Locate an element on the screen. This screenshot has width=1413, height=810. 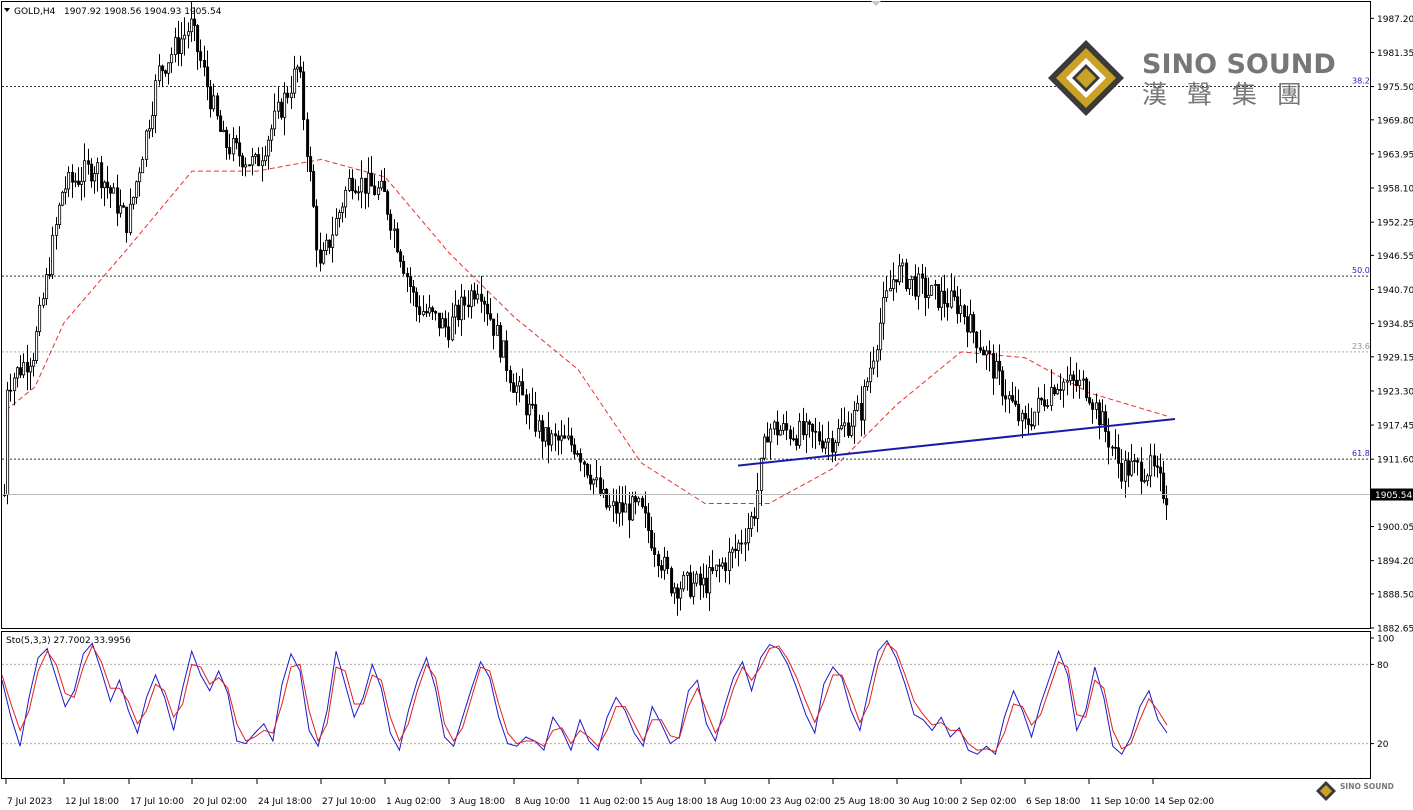
trendline-line is located at coordinates (956, 442).